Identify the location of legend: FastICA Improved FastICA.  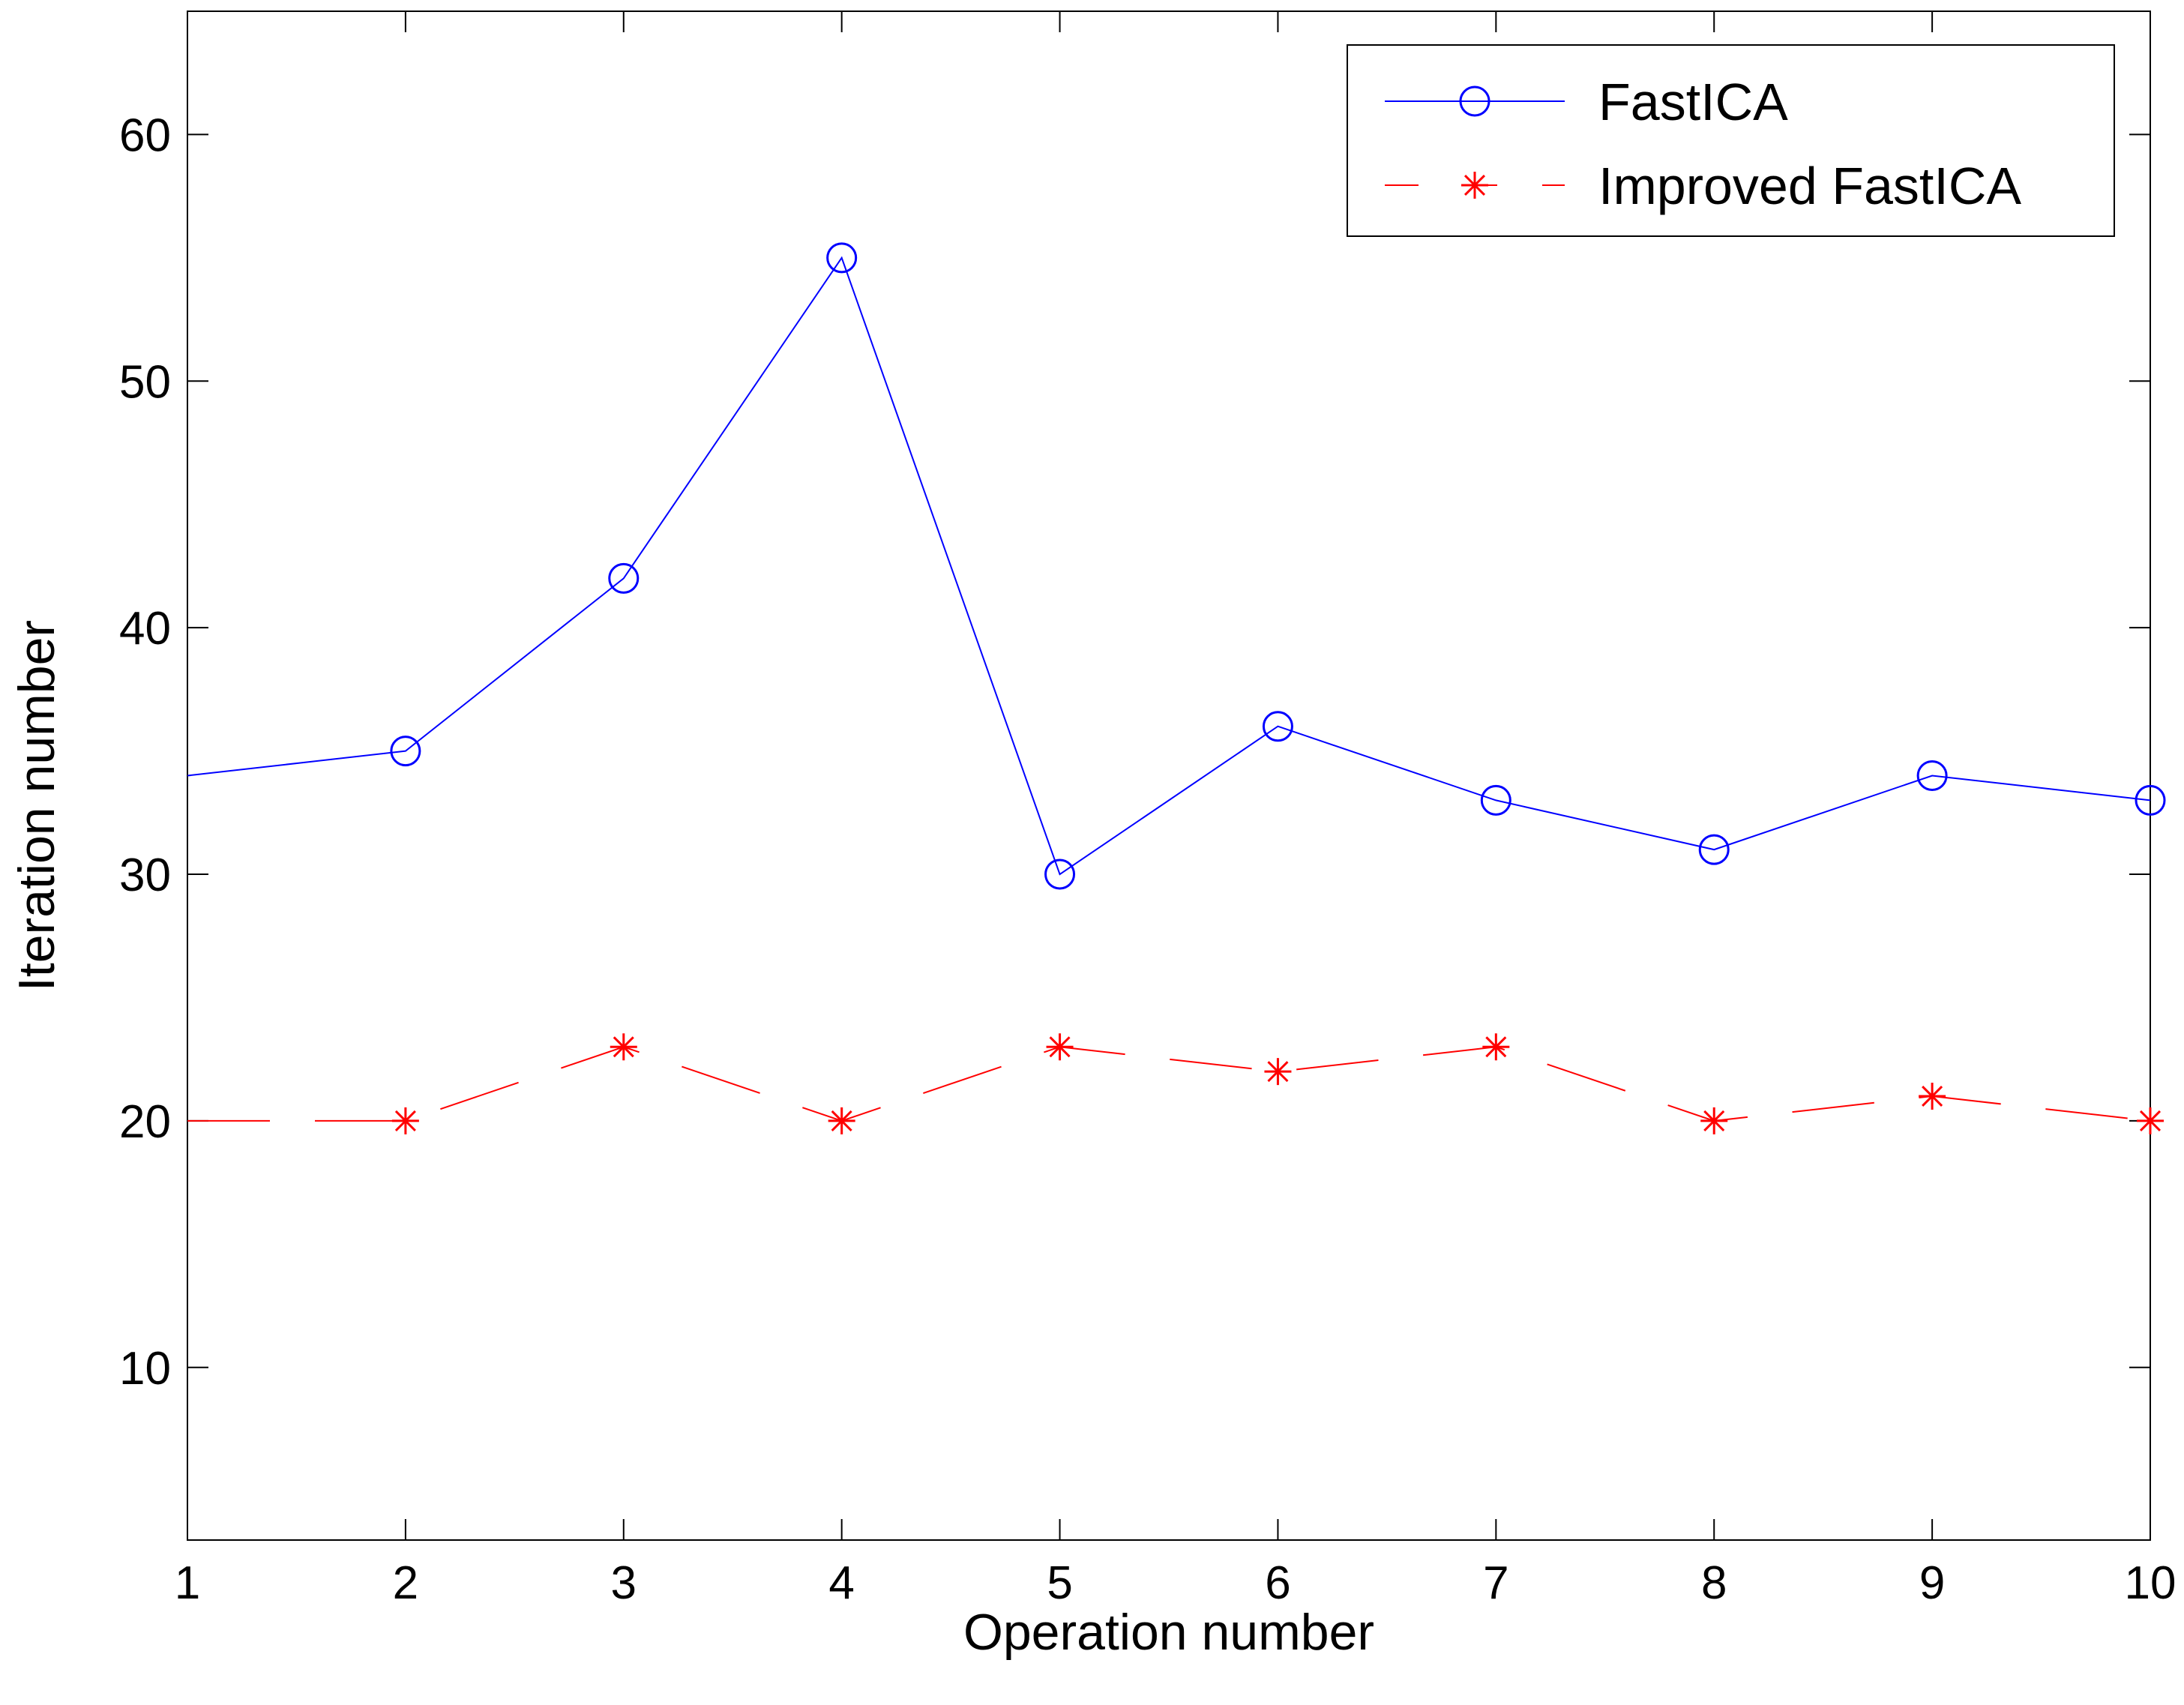
(1731, 140).